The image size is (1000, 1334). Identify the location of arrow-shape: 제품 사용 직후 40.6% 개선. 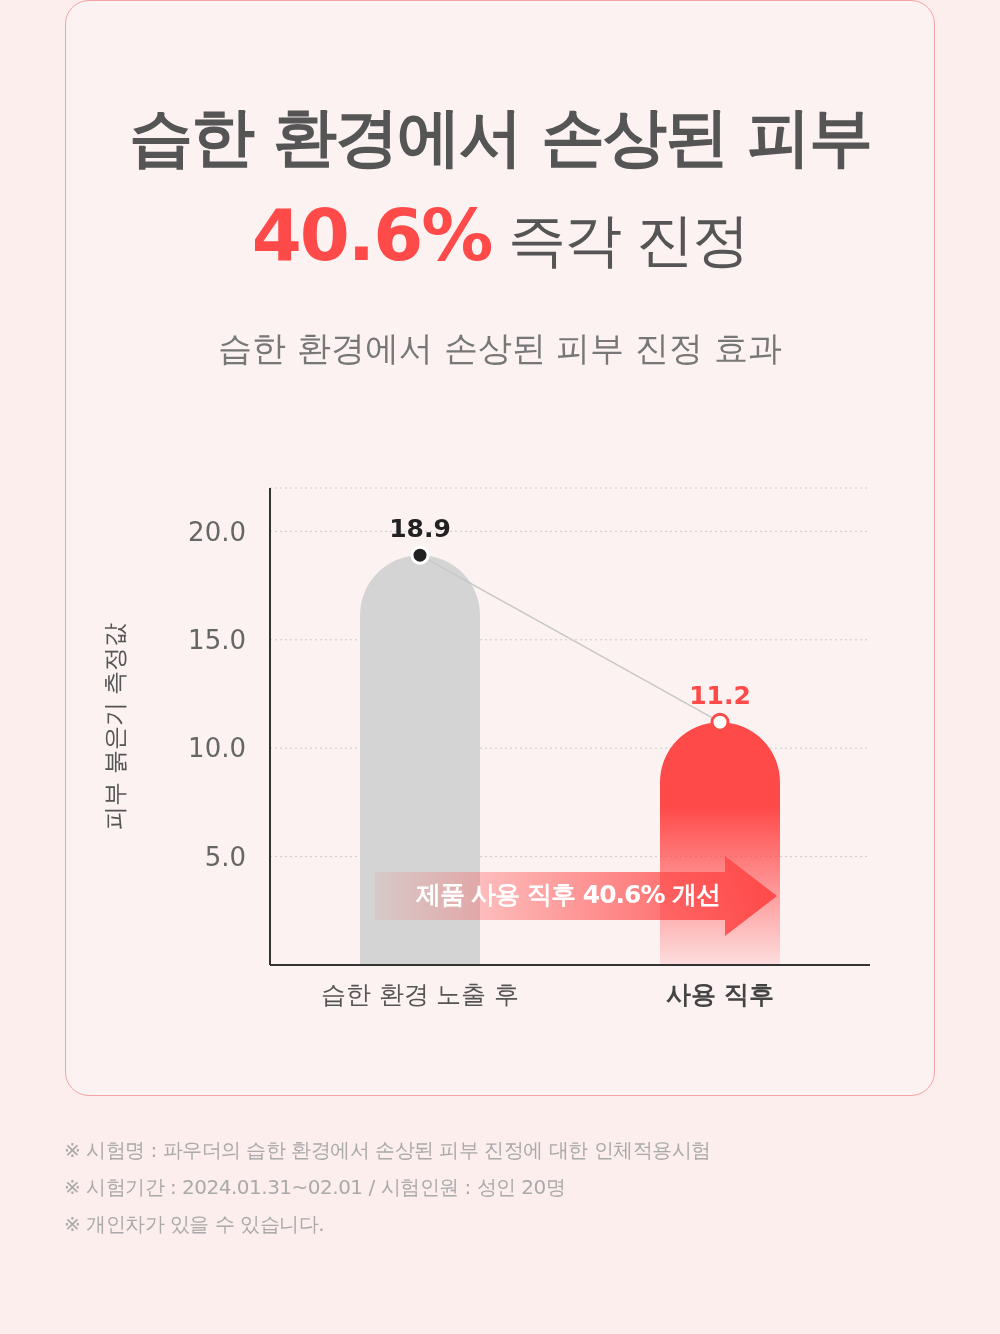
(576, 896).